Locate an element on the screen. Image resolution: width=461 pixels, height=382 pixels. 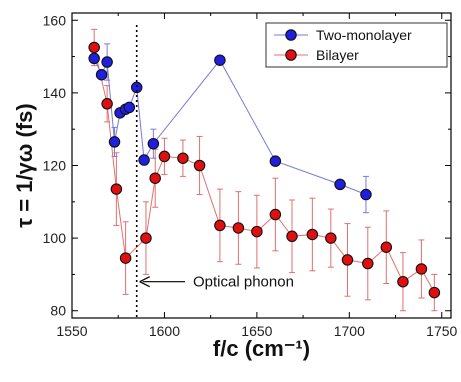
y-axis-title: τ = 1/γω (fs) is located at coordinates (24, 165).